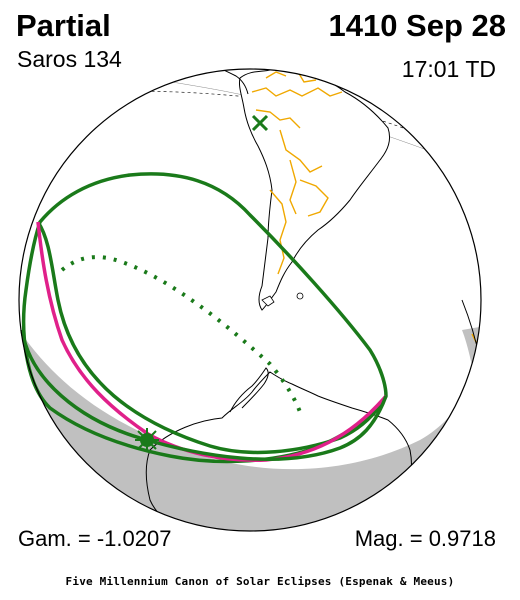 The image size is (520, 600). What do you see at coordinates (300, 296) in the screenshot?
I see `falkland-islands` at bounding box center [300, 296].